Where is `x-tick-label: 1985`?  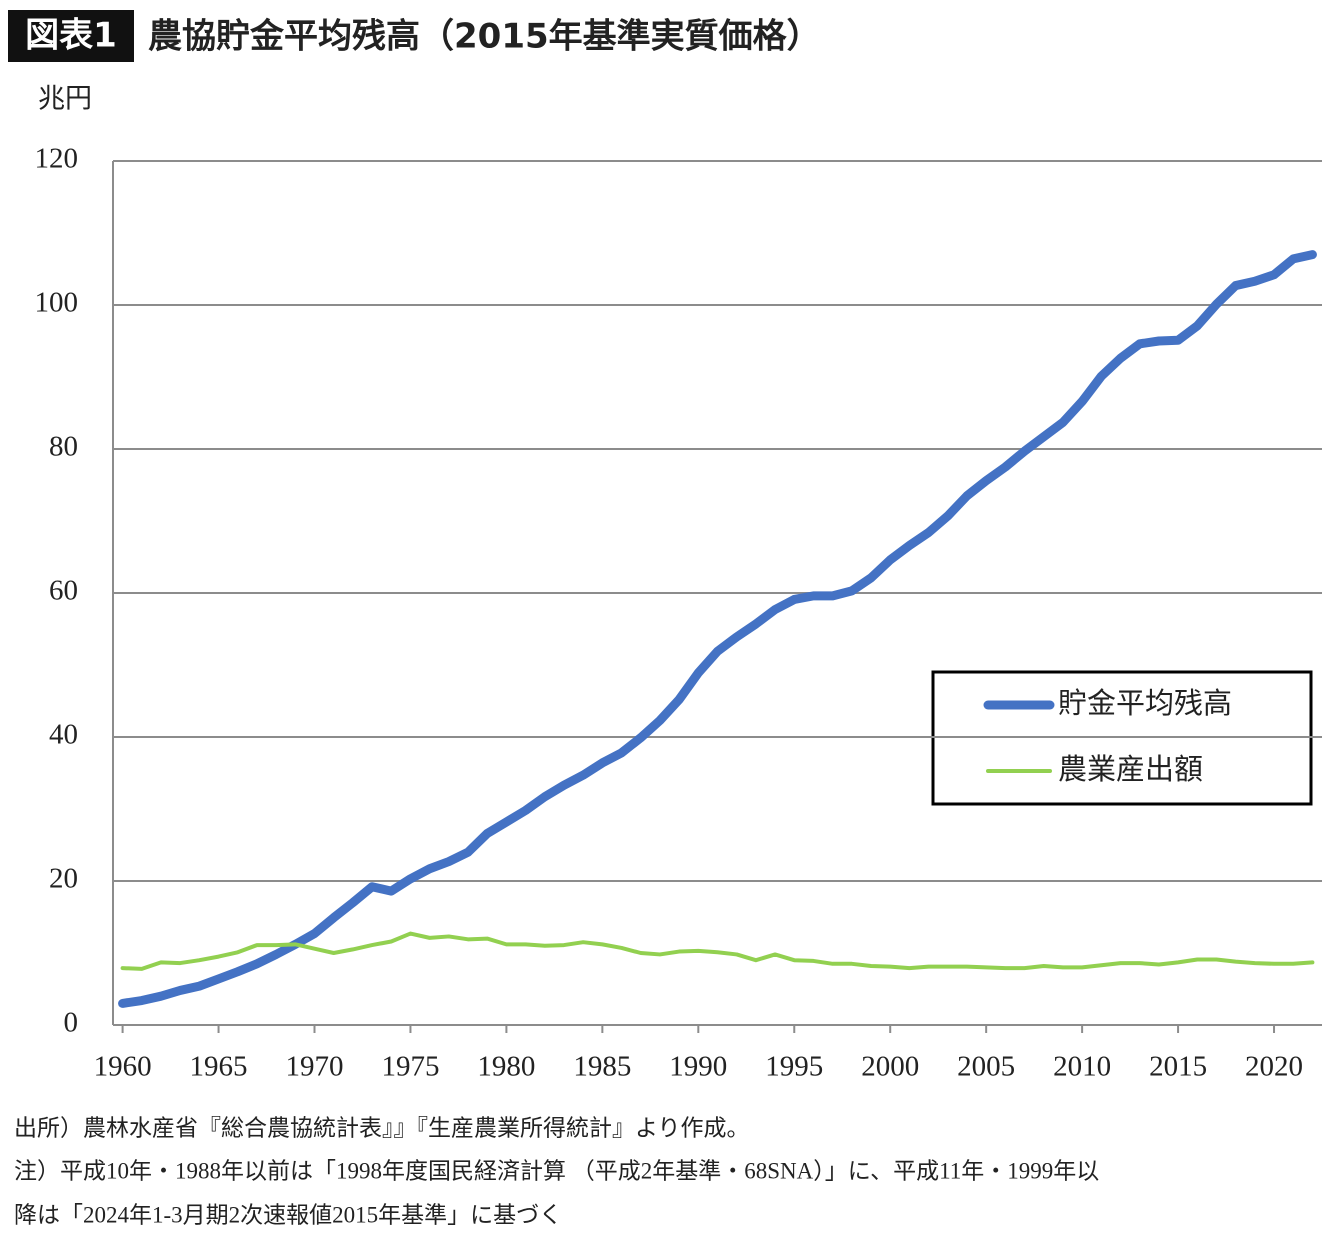
x-tick-label: 1985 is located at coordinates (602, 1067).